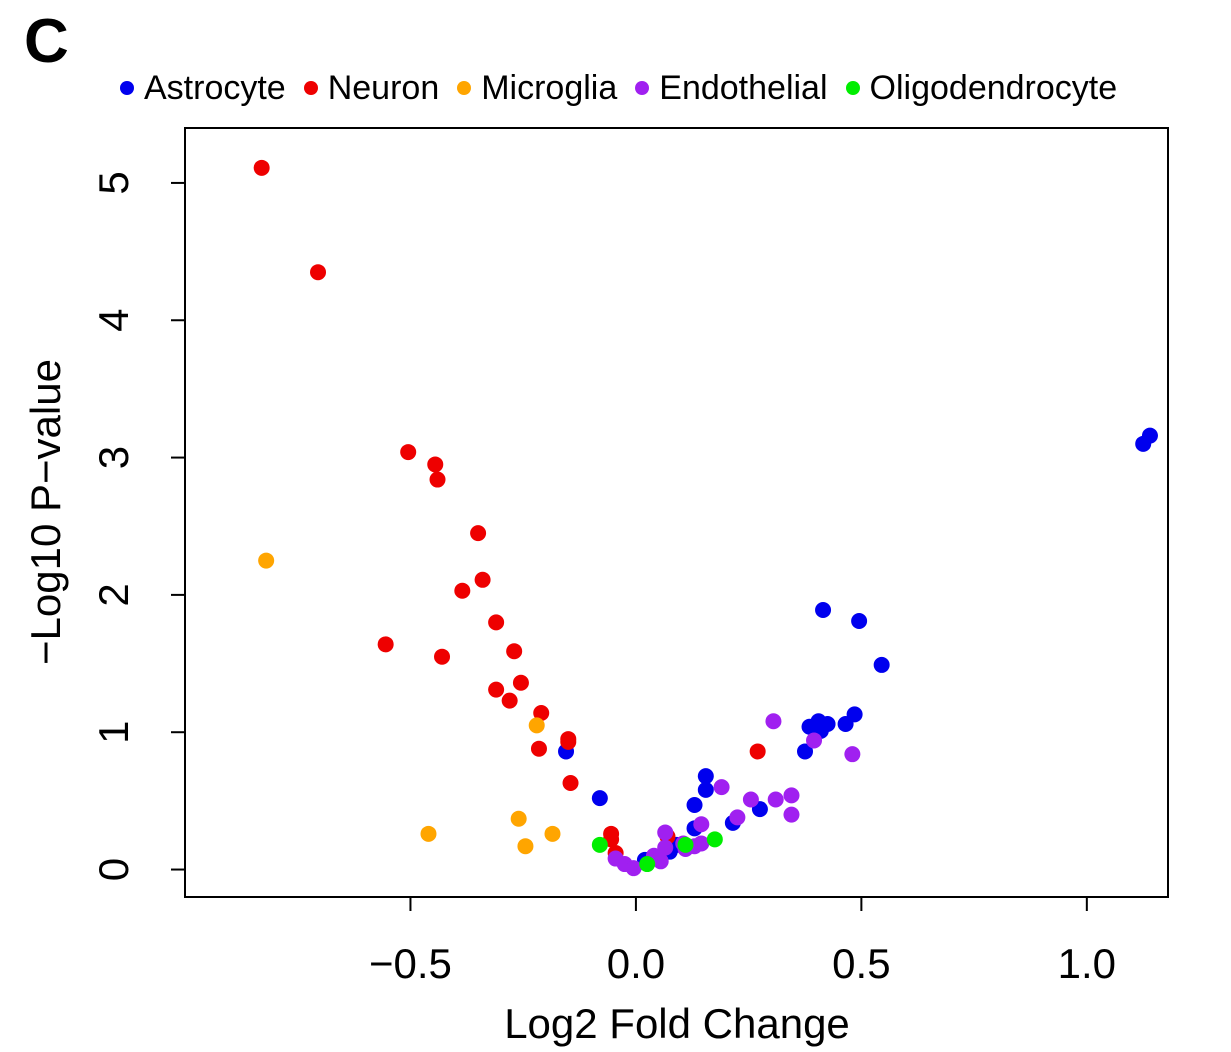 The image size is (1231, 1052). What do you see at coordinates (215, 87) in the screenshot?
I see `legend-label: Astrocyte` at bounding box center [215, 87].